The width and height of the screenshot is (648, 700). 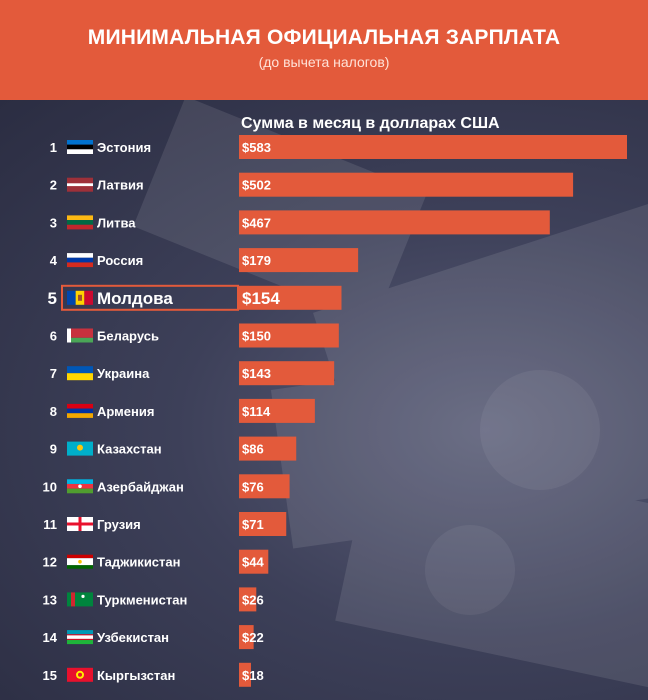 What do you see at coordinates (50, 637) in the screenshot?
I see `rank-label: 14` at bounding box center [50, 637].